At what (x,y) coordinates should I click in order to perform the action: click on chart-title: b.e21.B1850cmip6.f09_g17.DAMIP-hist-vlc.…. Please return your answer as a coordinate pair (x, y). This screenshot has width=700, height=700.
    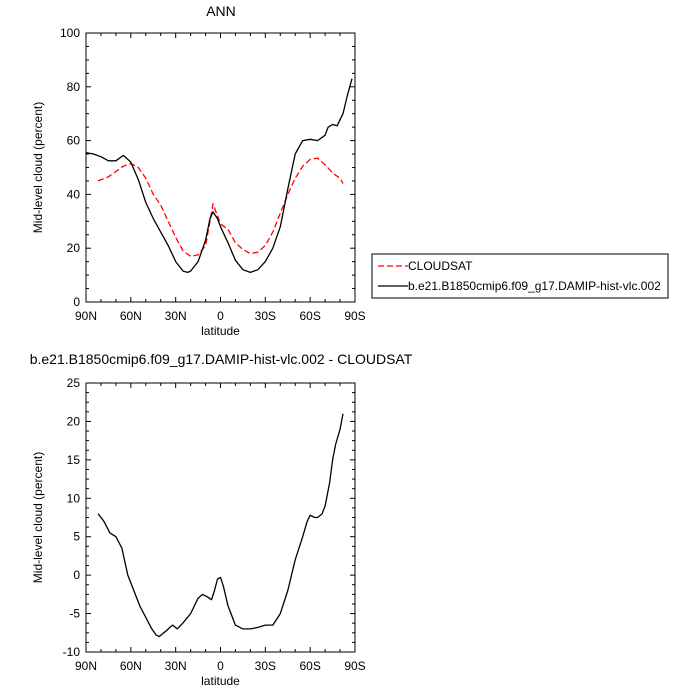
    Looking at the image, I should click on (221, 359).